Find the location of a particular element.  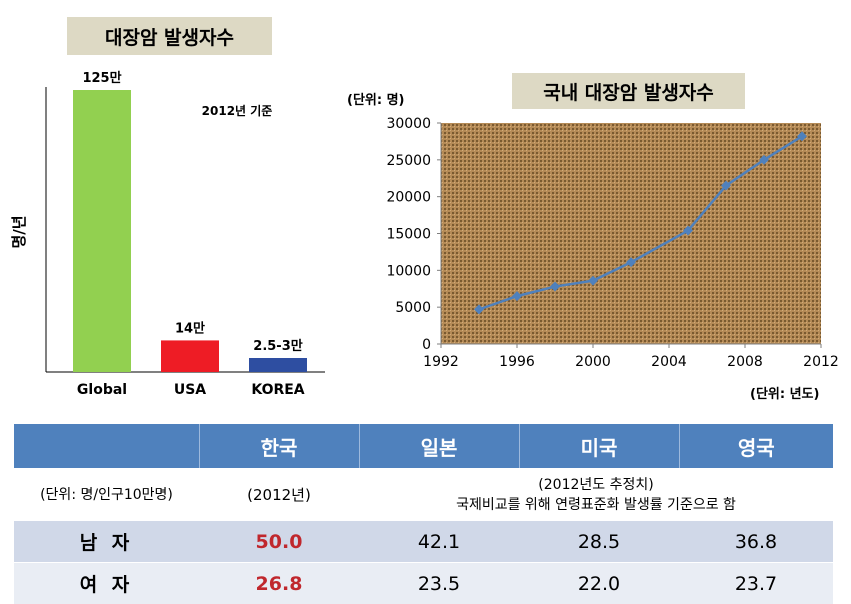

cell-female-korea: 26.8 is located at coordinates (279, 583).